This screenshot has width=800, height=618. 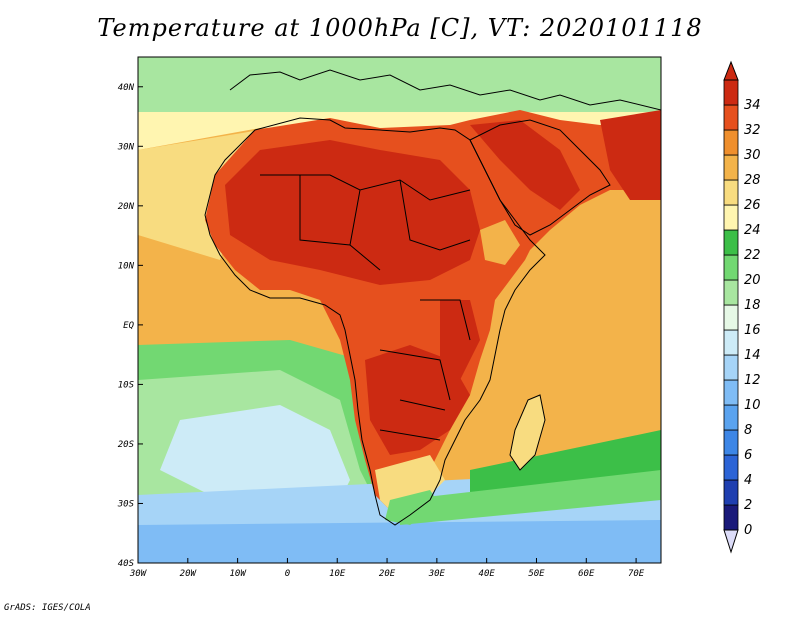 What do you see at coordinates (731, 541) in the screenshot?
I see `colorbar-min-arrow` at bounding box center [731, 541].